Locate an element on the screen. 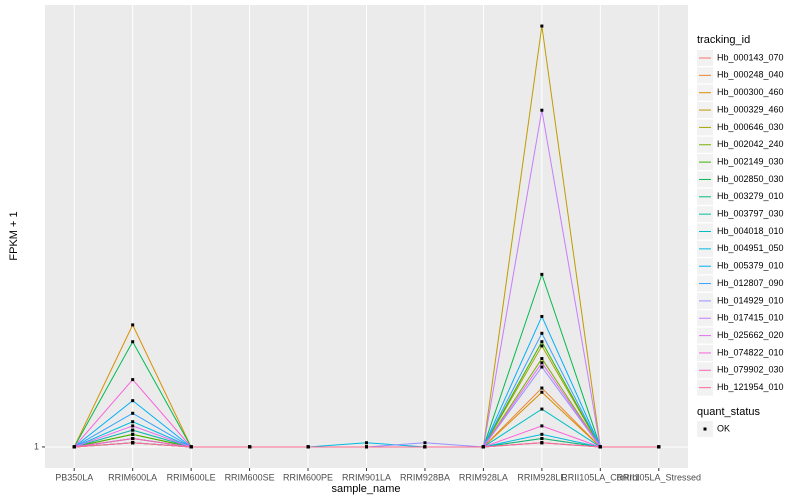  legend-label: Hb_004018_010 is located at coordinates (750, 231).